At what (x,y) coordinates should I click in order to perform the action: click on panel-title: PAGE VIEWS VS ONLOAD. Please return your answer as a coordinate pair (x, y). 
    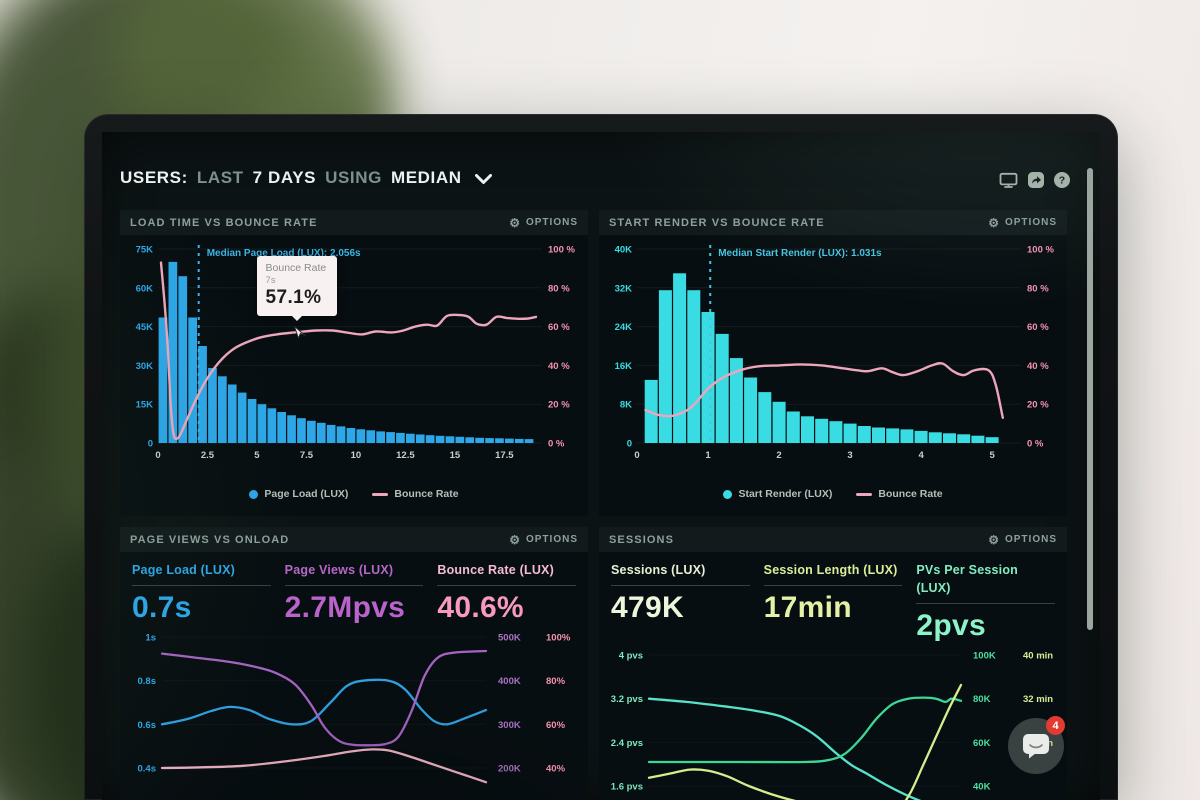
    Looking at the image, I should click on (210, 539).